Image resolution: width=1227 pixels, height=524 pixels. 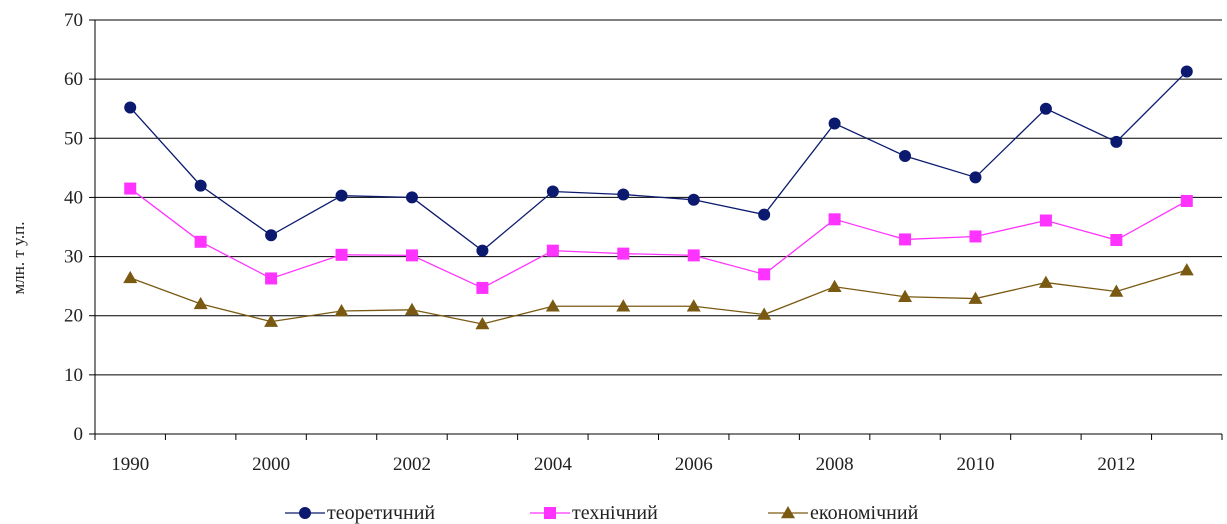 I want to click on x-tick-label: 2002, so click(x=412, y=464).